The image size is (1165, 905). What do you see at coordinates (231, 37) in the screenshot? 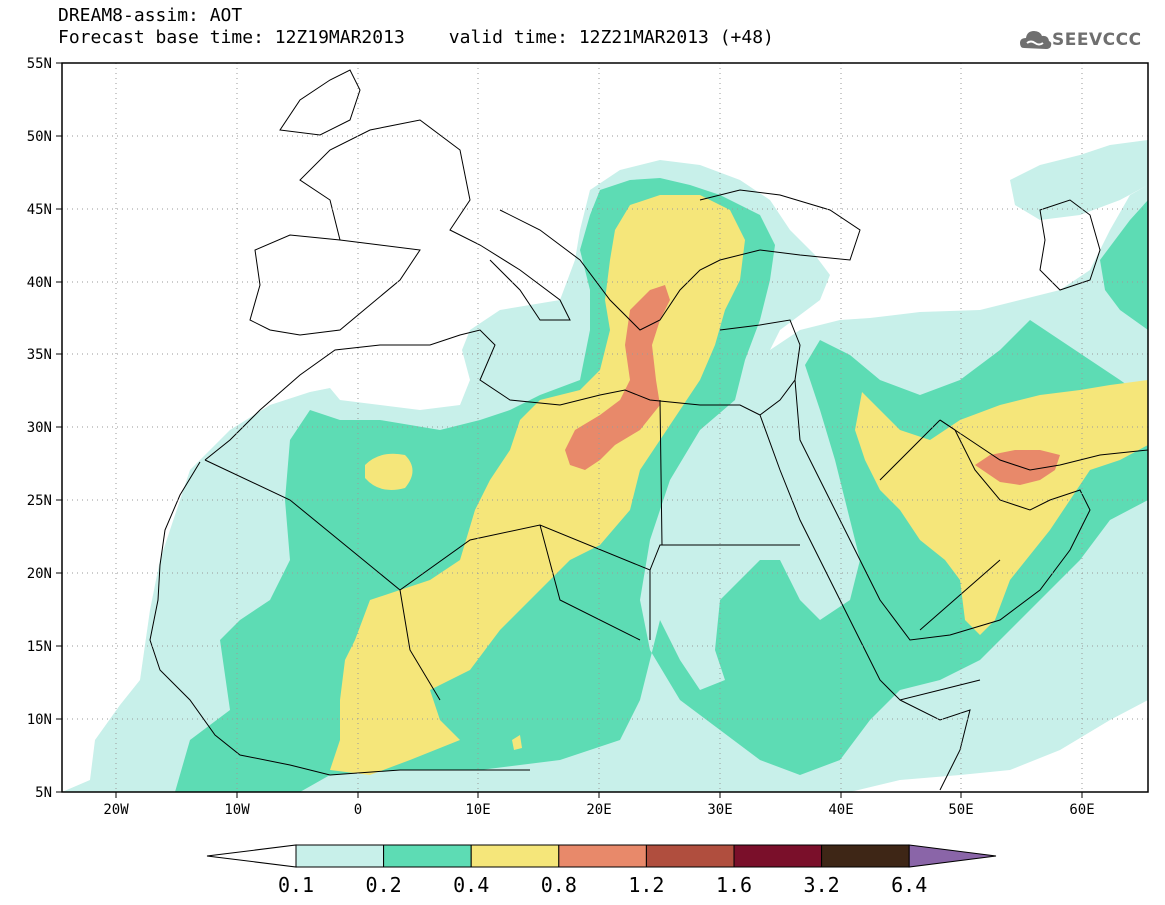
I see `base-time-label: Forecast base time: 12Z19MAR2013` at bounding box center [231, 37].